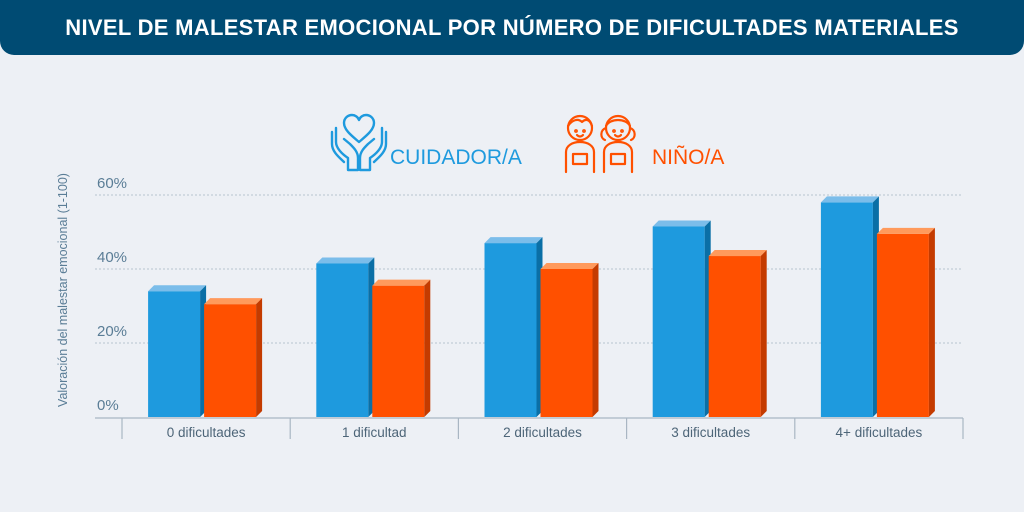 Image resolution: width=1024 pixels, height=512 pixels. What do you see at coordinates (600, 144) in the screenshot?
I see `children-icon` at bounding box center [600, 144].